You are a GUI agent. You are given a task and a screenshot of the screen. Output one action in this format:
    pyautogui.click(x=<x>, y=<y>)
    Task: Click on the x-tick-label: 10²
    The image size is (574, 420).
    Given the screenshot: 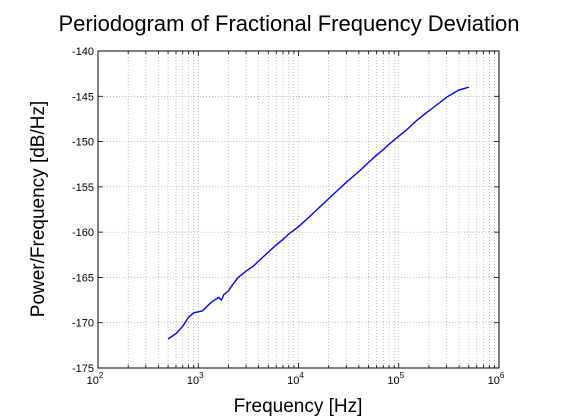 What is the action you would take?
    pyautogui.click(x=95, y=379)
    